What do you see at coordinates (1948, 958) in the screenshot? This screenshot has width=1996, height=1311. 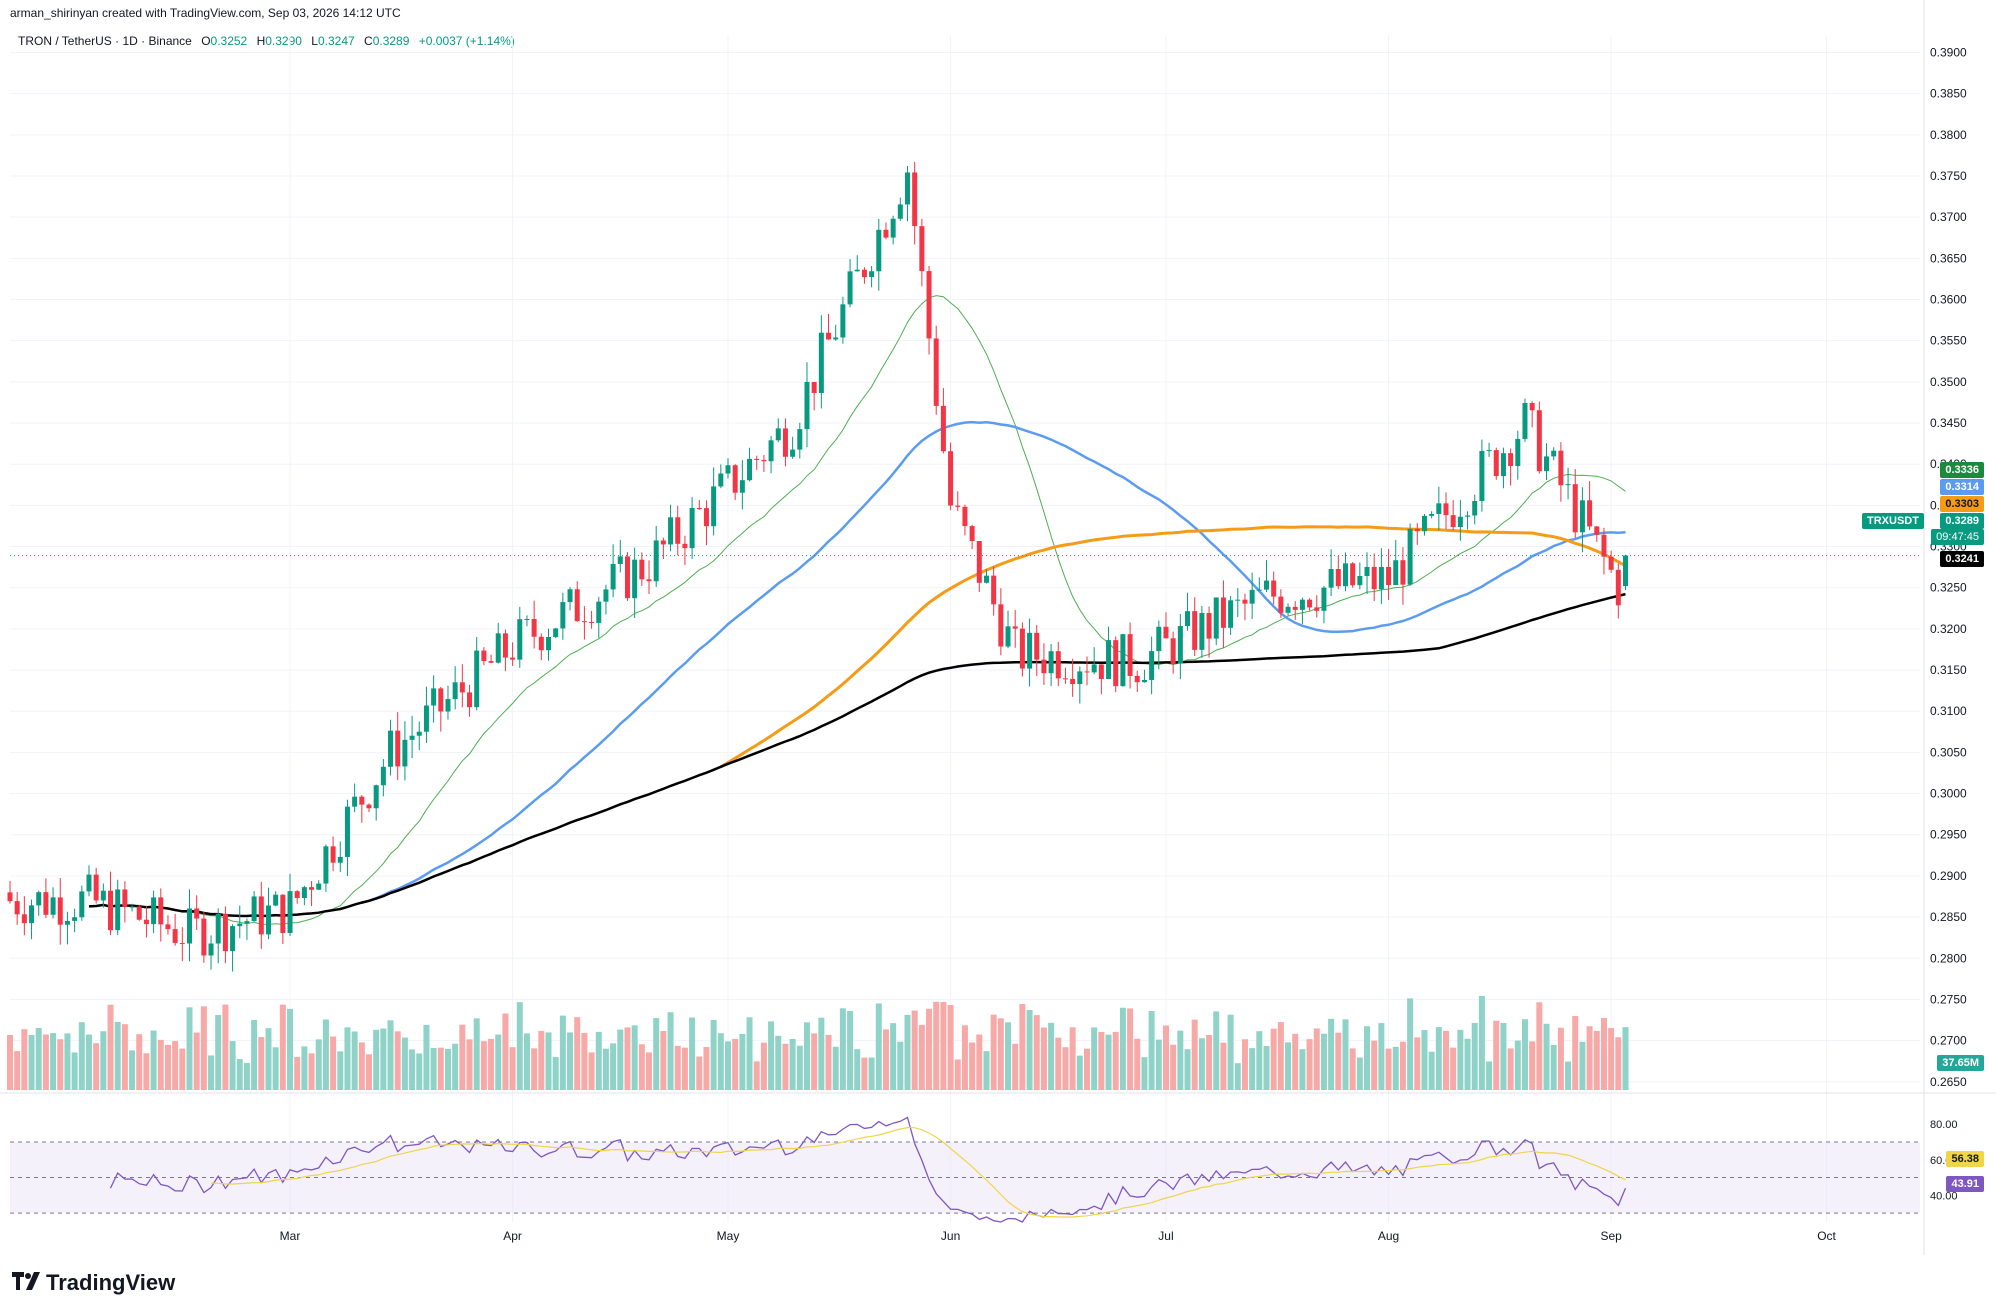 I see `price-tick-label: 0.2800` at bounding box center [1948, 958].